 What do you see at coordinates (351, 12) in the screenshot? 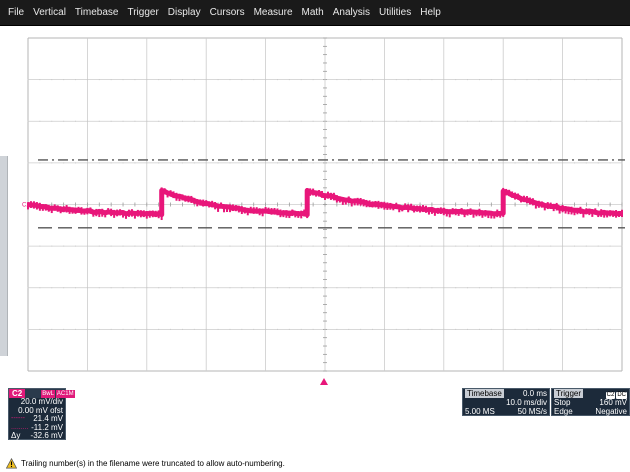
I see `menu-analysis: Analysis` at bounding box center [351, 12].